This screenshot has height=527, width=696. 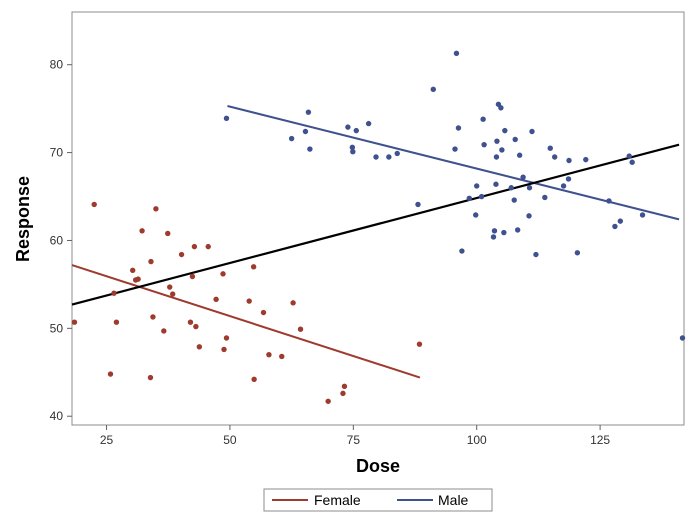 What do you see at coordinates (230, 440) in the screenshot?
I see `x-tick-label: 50` at bounding box center [230, 440].